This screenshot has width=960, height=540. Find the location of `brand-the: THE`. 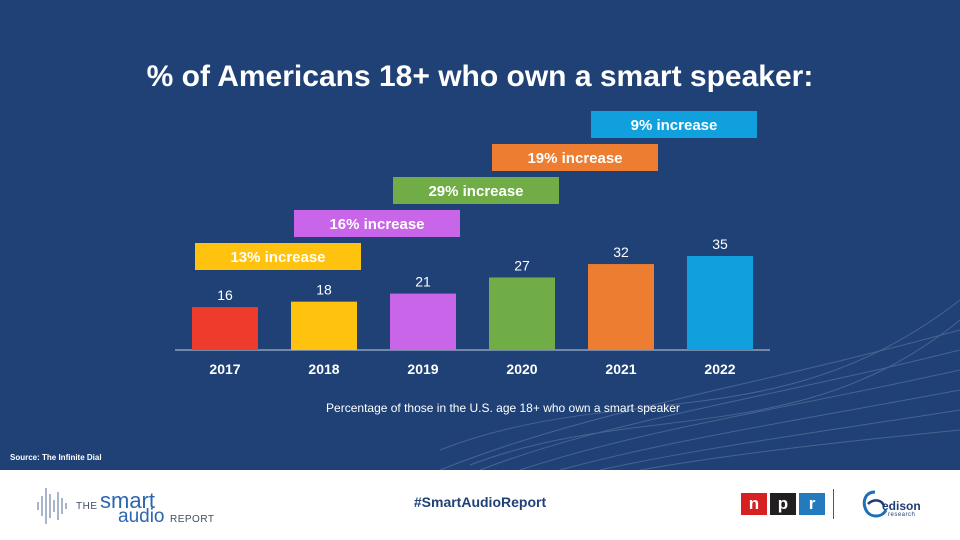

brand-the: THE is located at coordinates (87, 506).